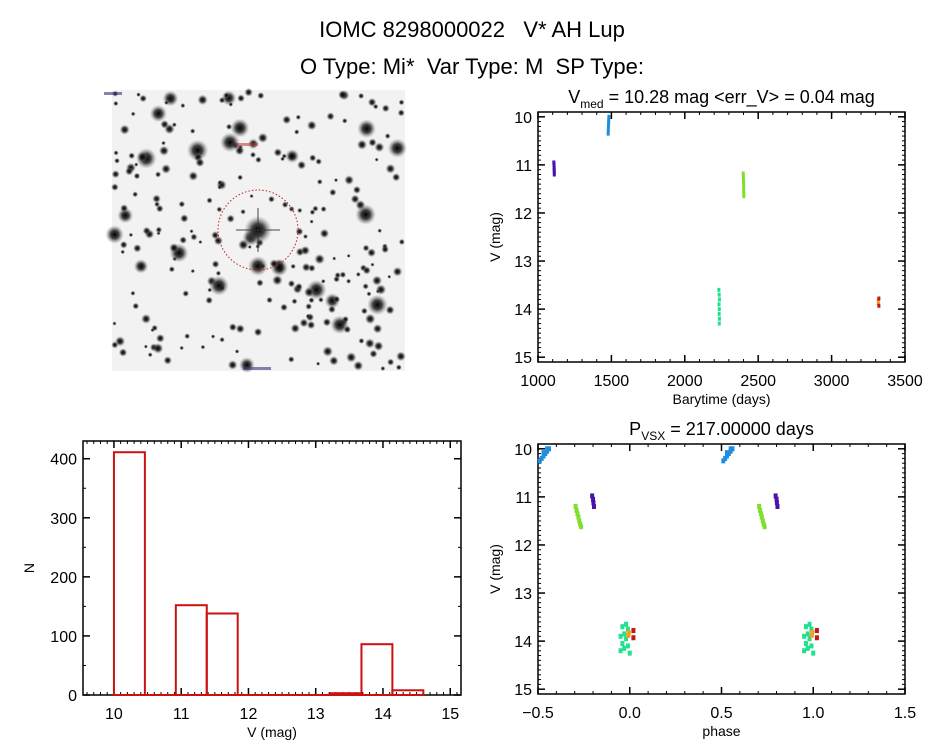 The height and width of the screenshot is (747, 944). Describe the element at coordinates (739, 429) in the screenshot. I see `title-text: = 217.00000 days` at that location.